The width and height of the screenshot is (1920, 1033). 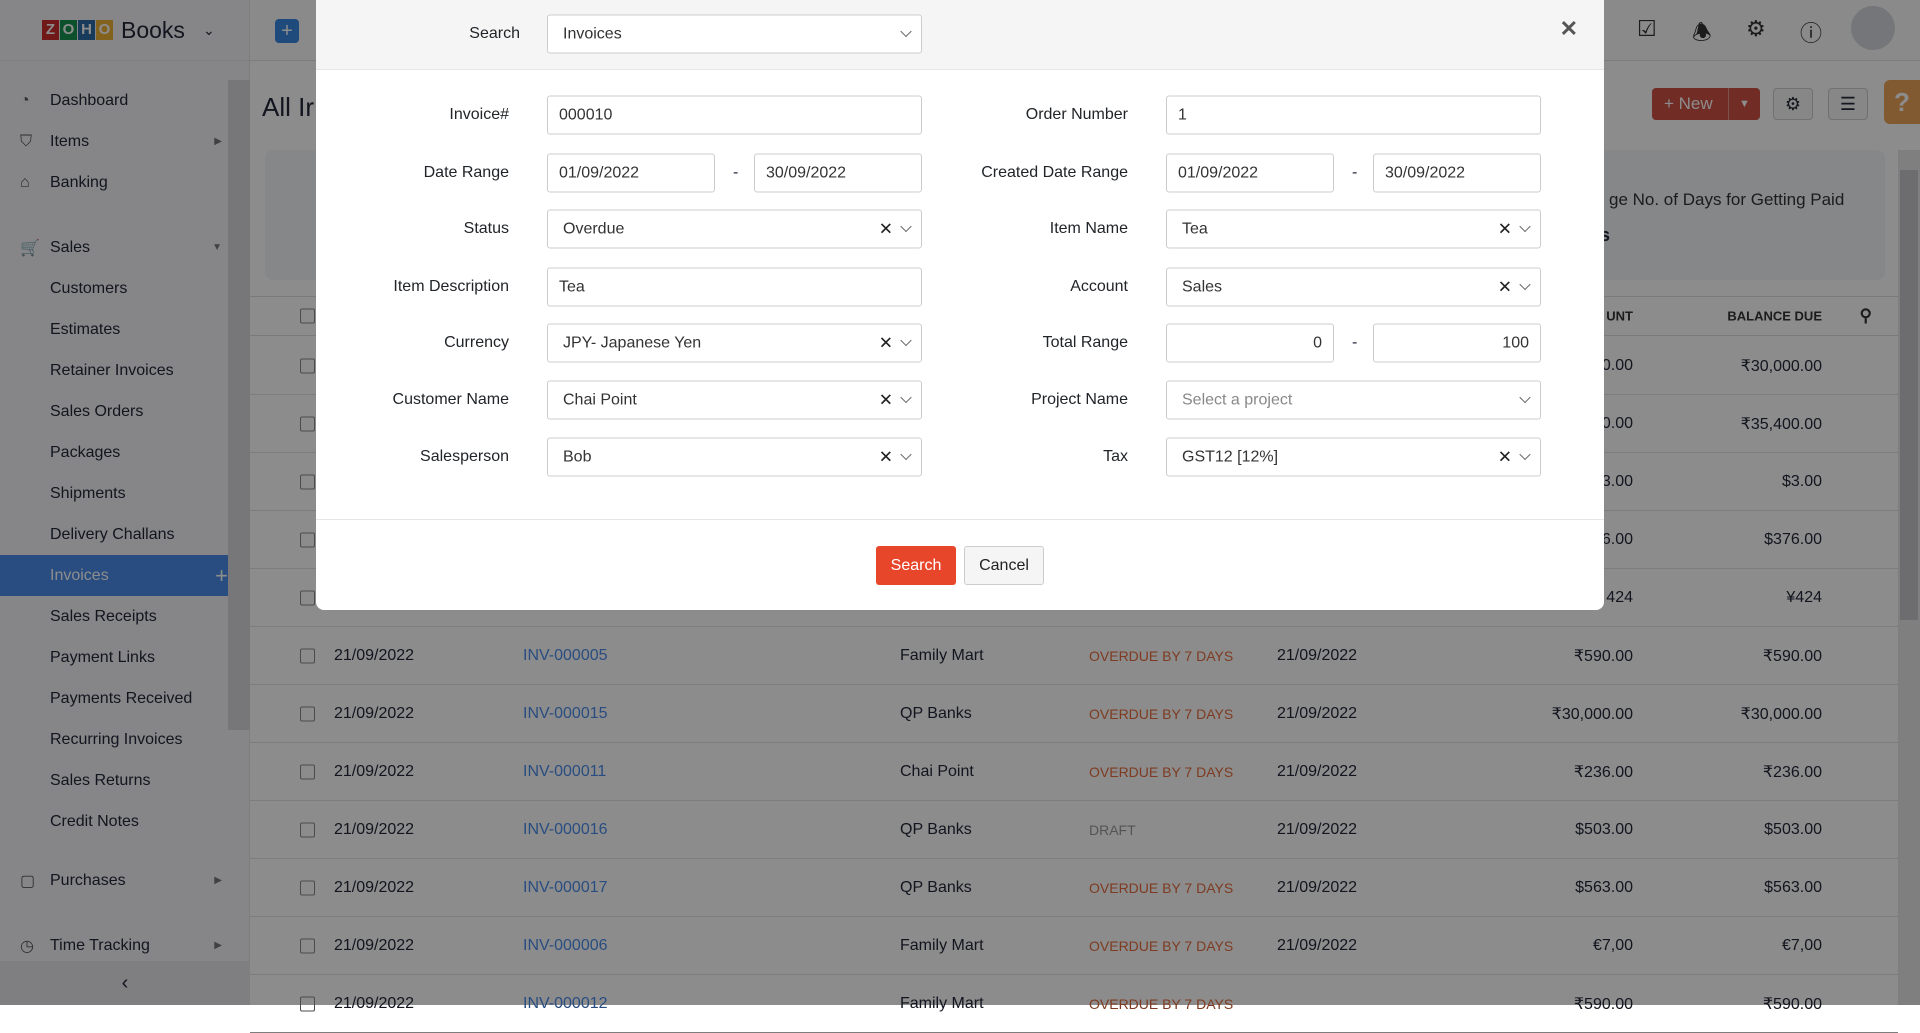 What do you see at coordinates (1811, 33) in the screenshot?
I see `help-icon: ⓘ` at bounding box center [1811, 33].